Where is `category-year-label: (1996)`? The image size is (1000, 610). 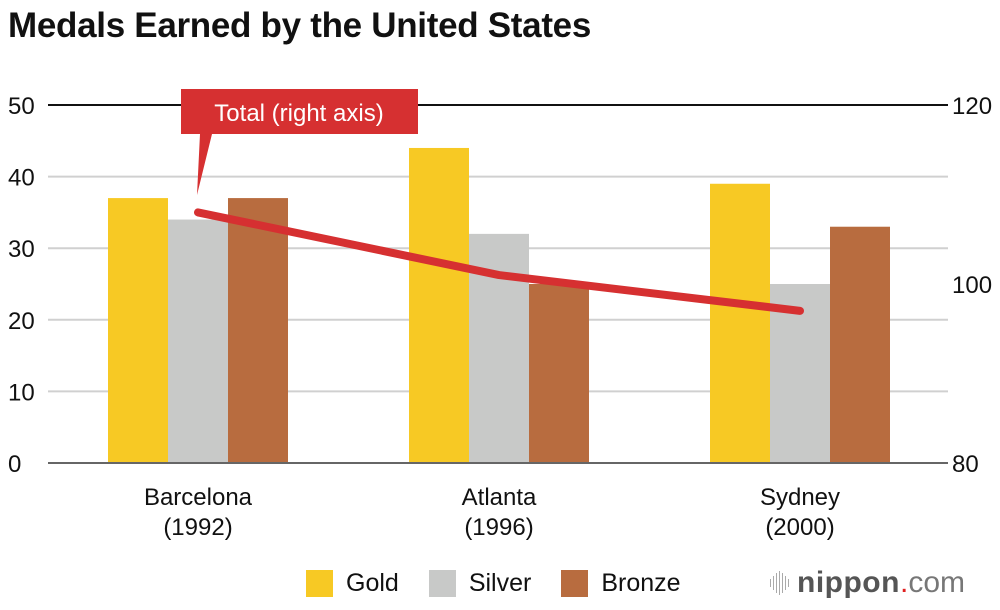 category-year-label: (1996) is located at coordinates (498, 527).